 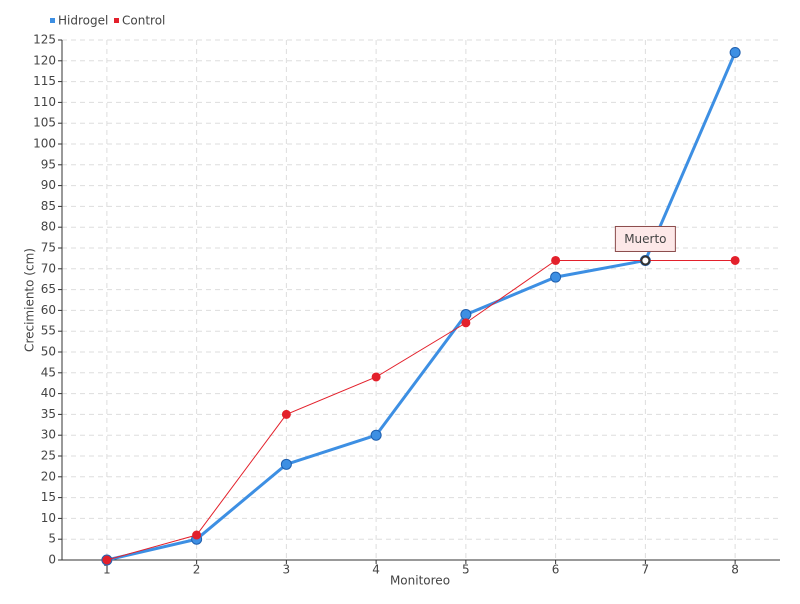 I want to click on y-tick-label: 75, so click(x=48, y=248).